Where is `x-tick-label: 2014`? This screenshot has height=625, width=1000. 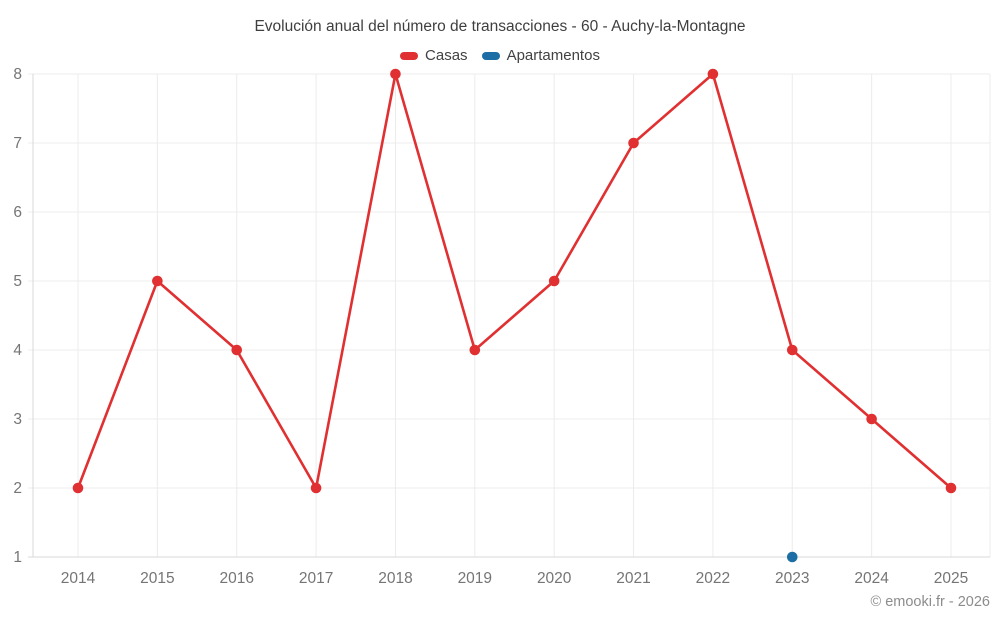
x-tick-label: 2014 is located at coordinates (78, 578).